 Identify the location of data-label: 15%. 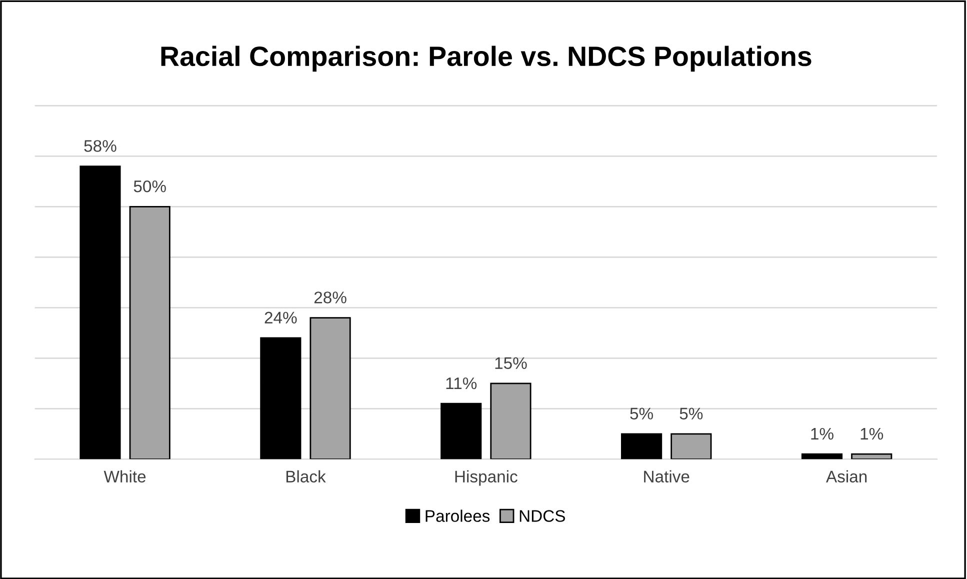
(511, 363).